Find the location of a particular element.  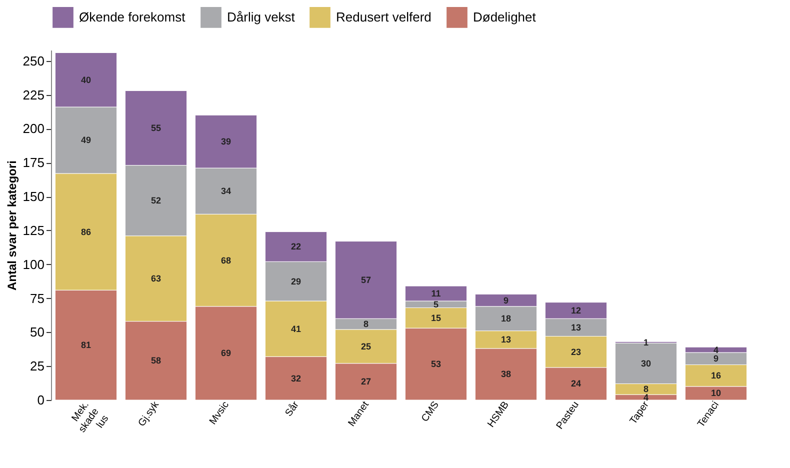

legend-label: Dårlig vekst is located at coordinates (261, 16).